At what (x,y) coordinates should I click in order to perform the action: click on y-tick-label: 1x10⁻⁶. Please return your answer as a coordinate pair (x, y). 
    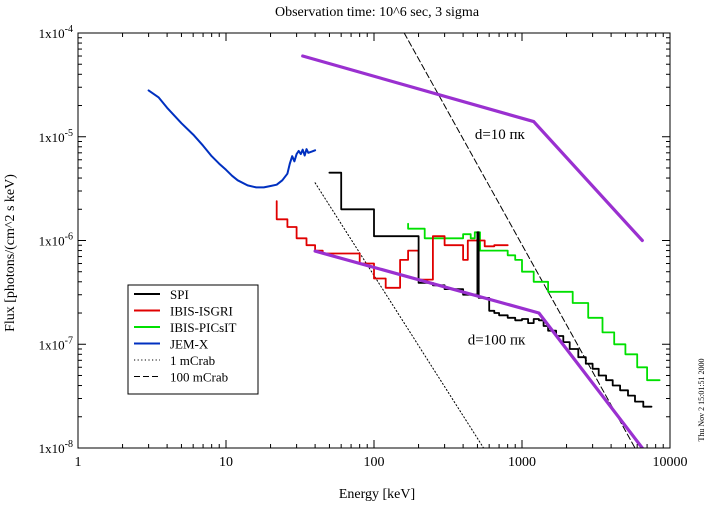
    Looking at the image, I should click on (56, 240).